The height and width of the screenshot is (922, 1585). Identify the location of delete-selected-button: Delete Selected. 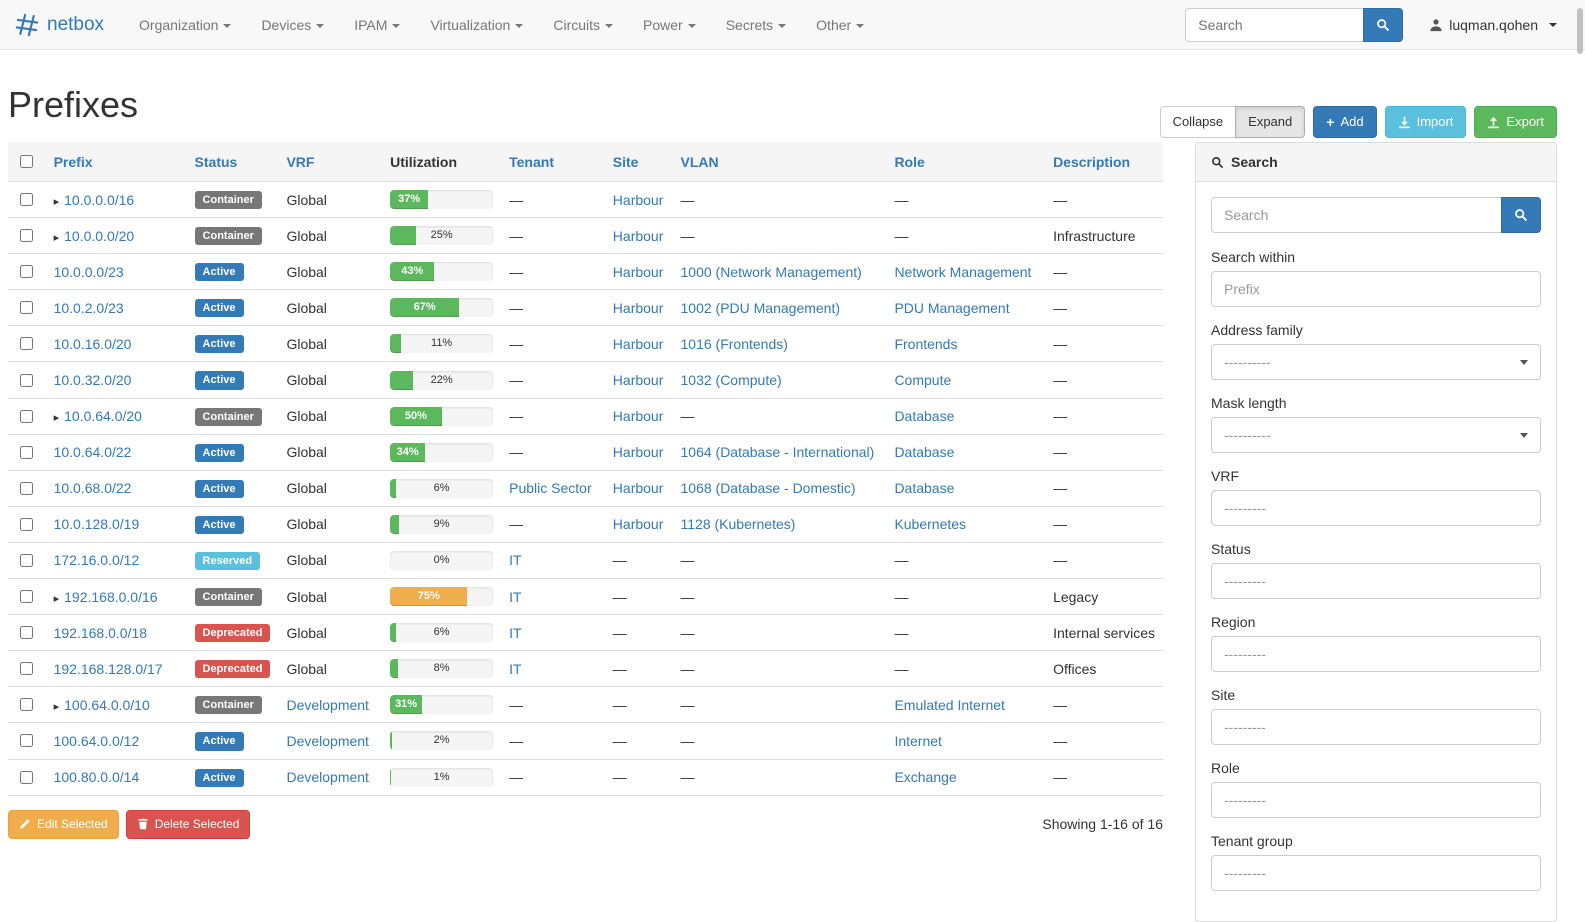
(188, 824).